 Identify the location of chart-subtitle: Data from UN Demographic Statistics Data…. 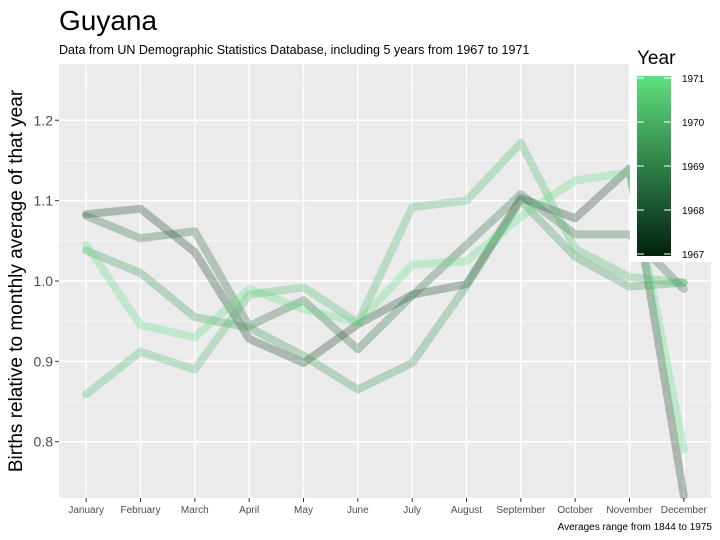
(294, 50).